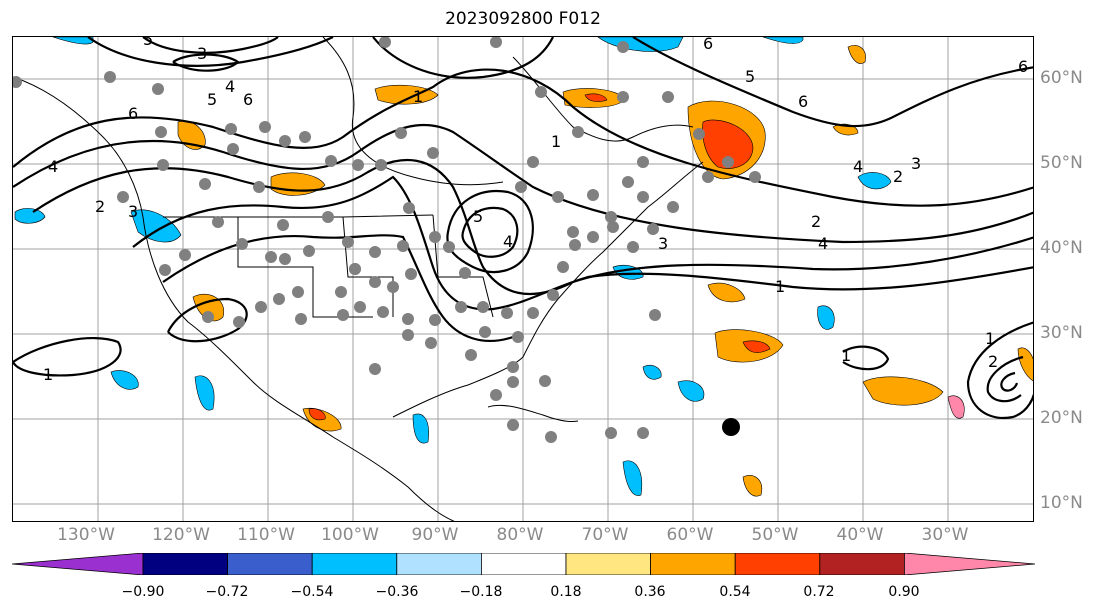 The width and height of the screenshot is (1102, 613). Describe the element at coordinates (735, 592) in the screenshot. I see `colorbar-tick-label: 0.54` at that location.